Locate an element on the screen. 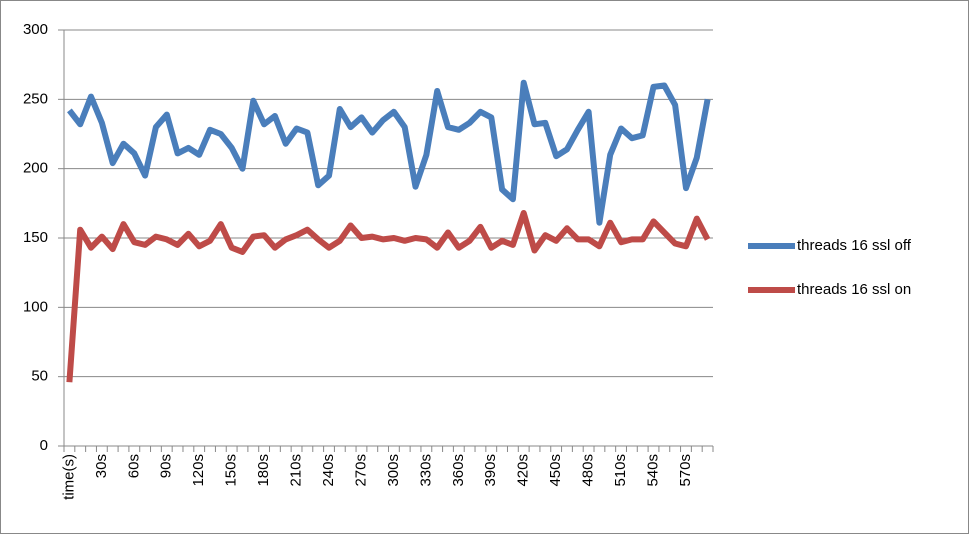  legend-label: threads 16 ssl on is located at coordinates (854, 289).